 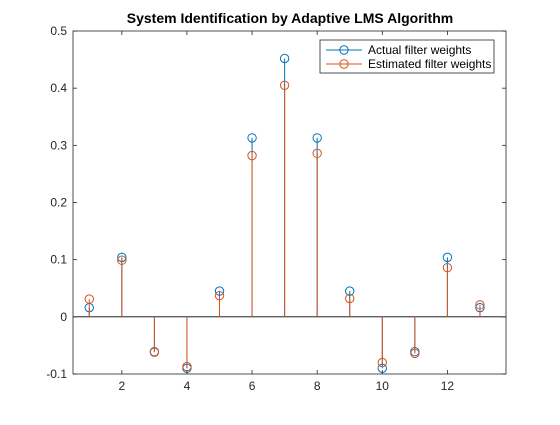 I want to click on y-tick-label: 0.3, so click(x=58, y=145).